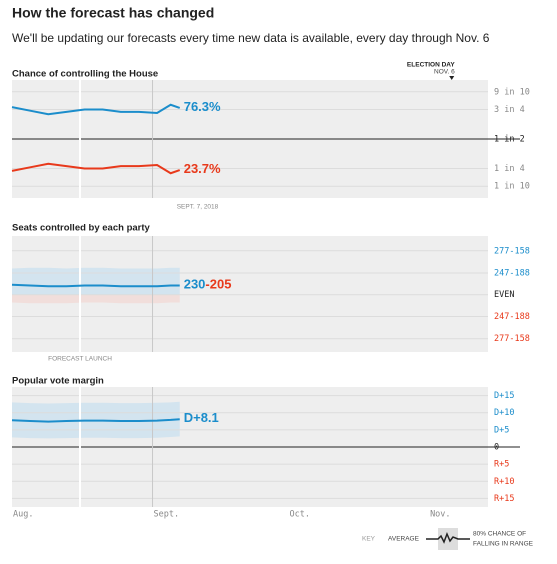  What do you see at coordinates (23, 515) in the screenshot?
I see `x-tick-label: Aug.` at bounding box center [23, 515].